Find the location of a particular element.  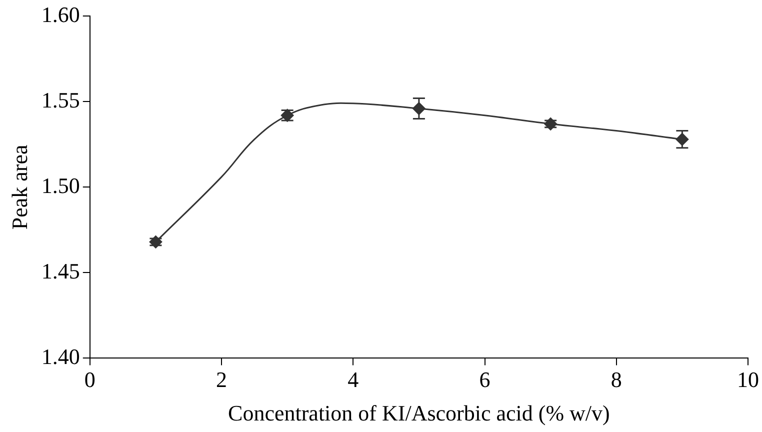

y-tick-label: 1.60 is located at coordinates (60, 14).